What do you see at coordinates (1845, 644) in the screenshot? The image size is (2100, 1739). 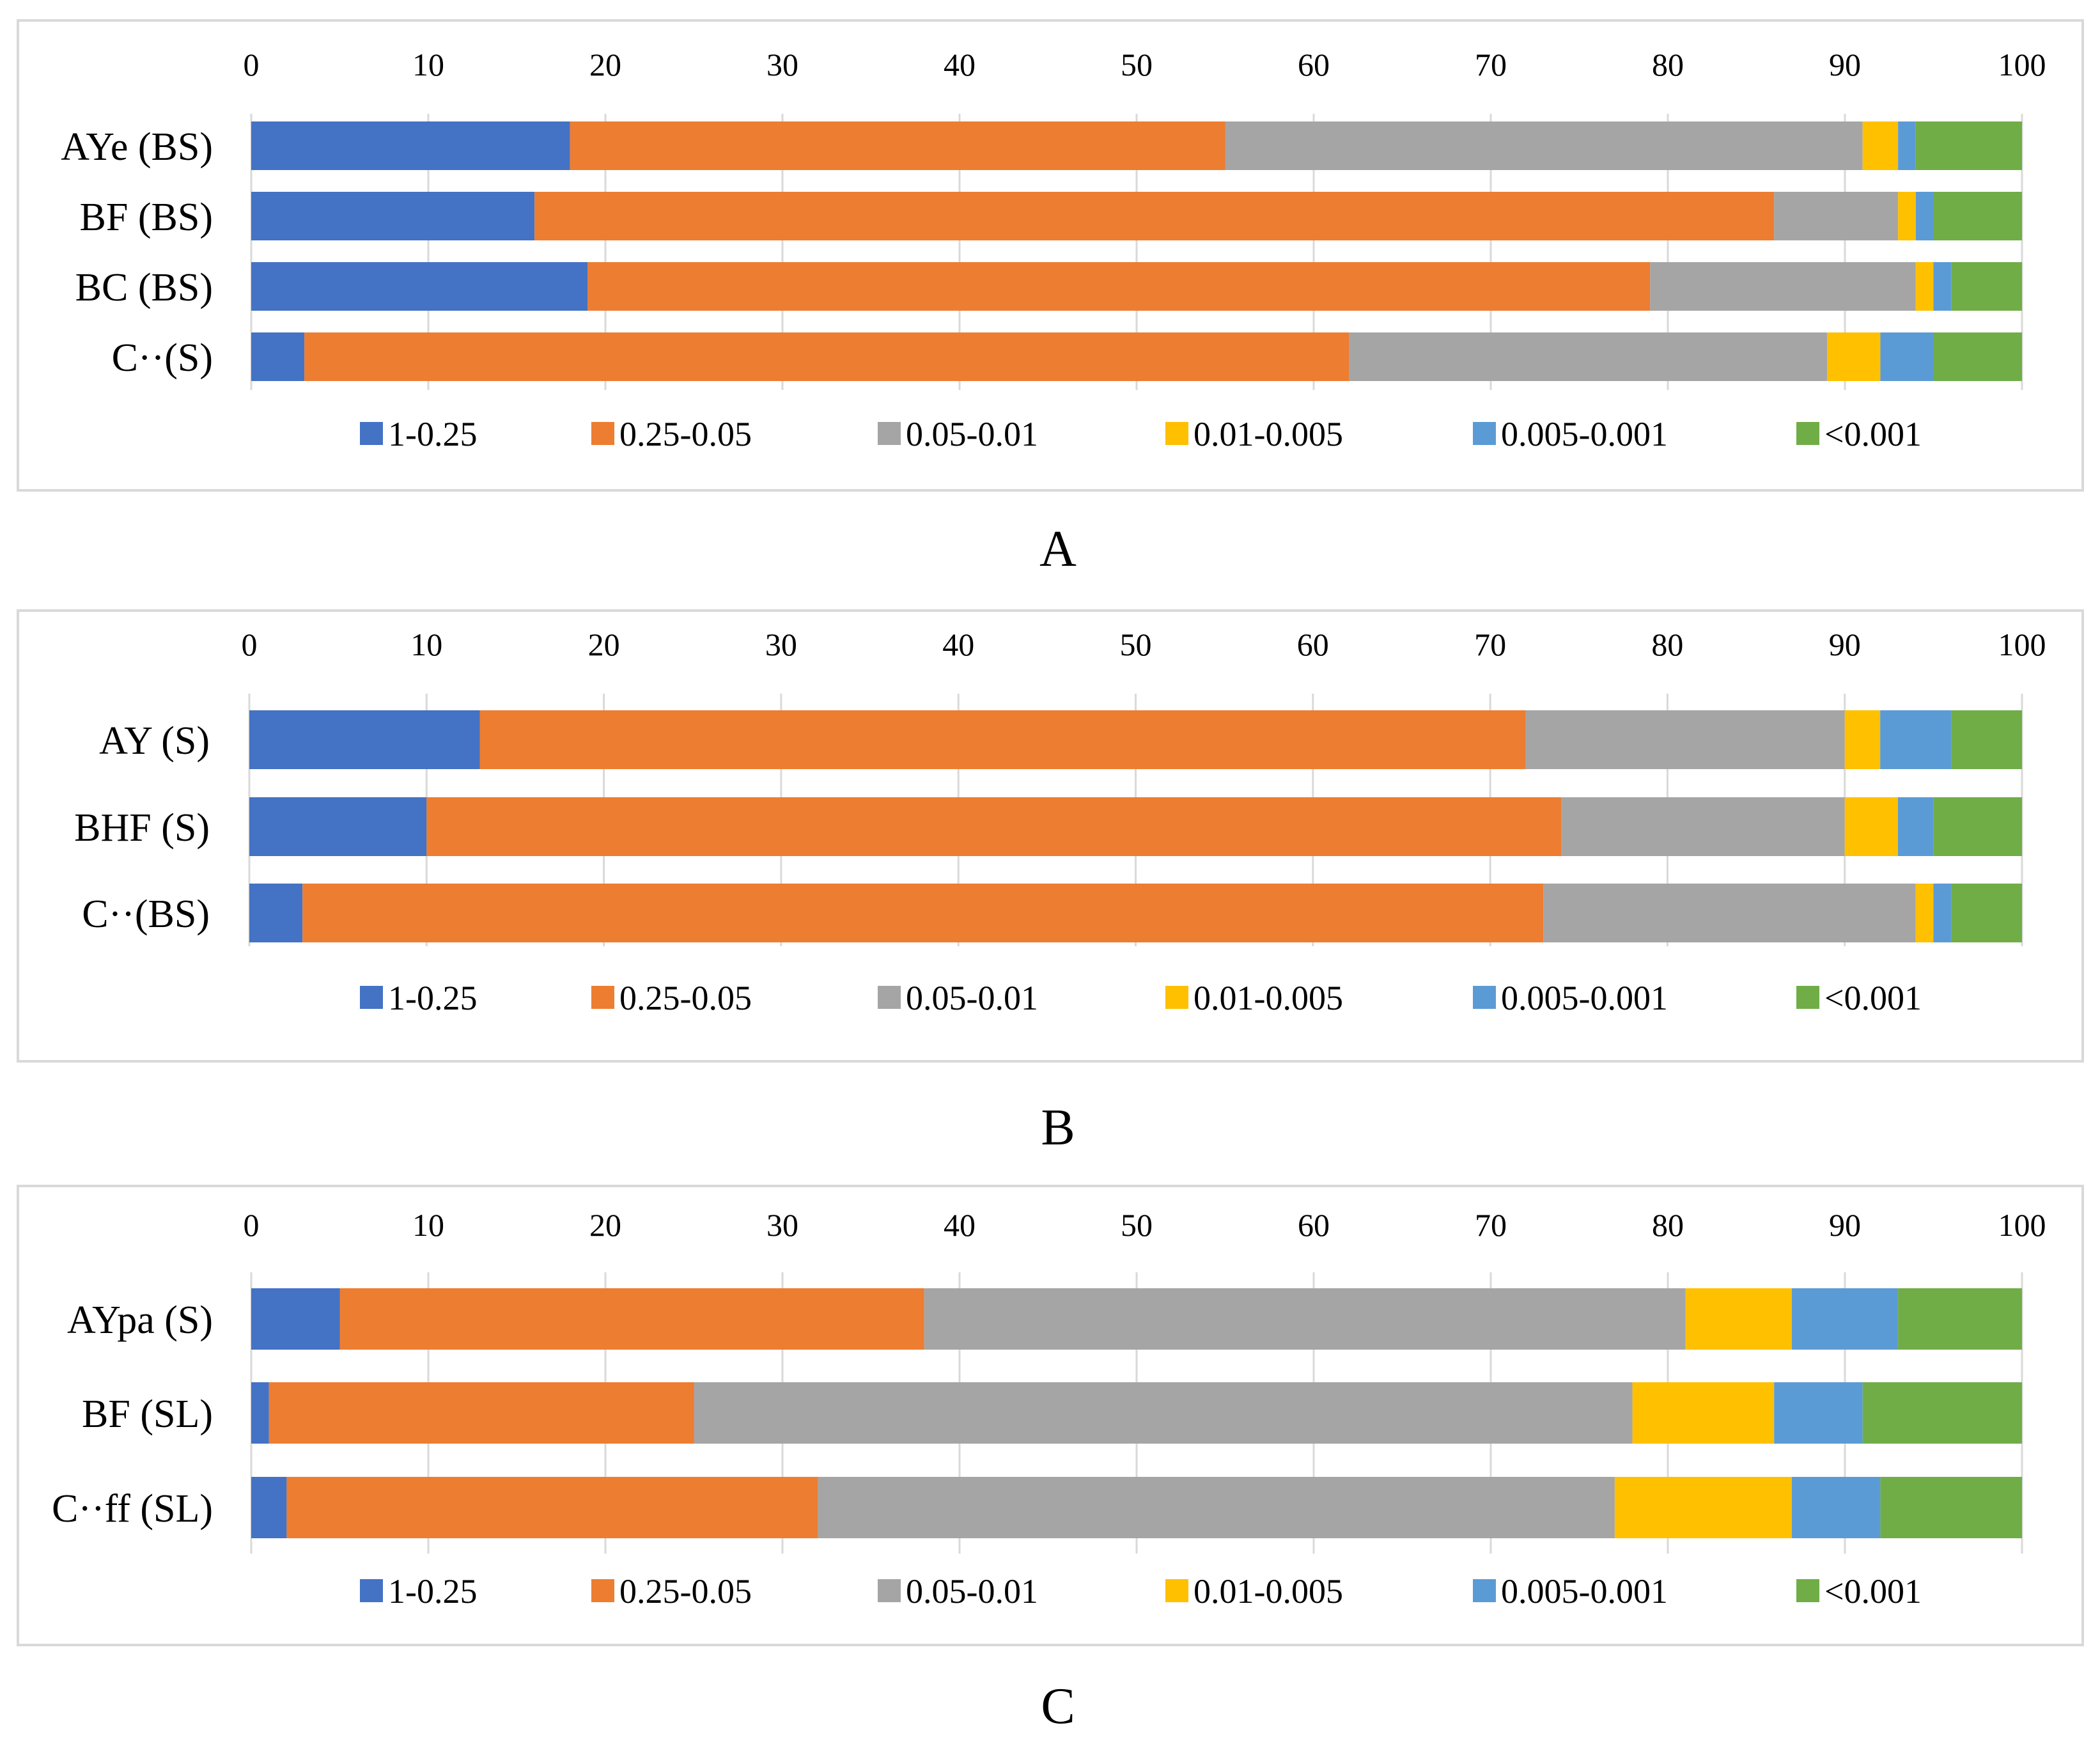 I see `x-tick-label: 90` at bounding box center [1845, 644].